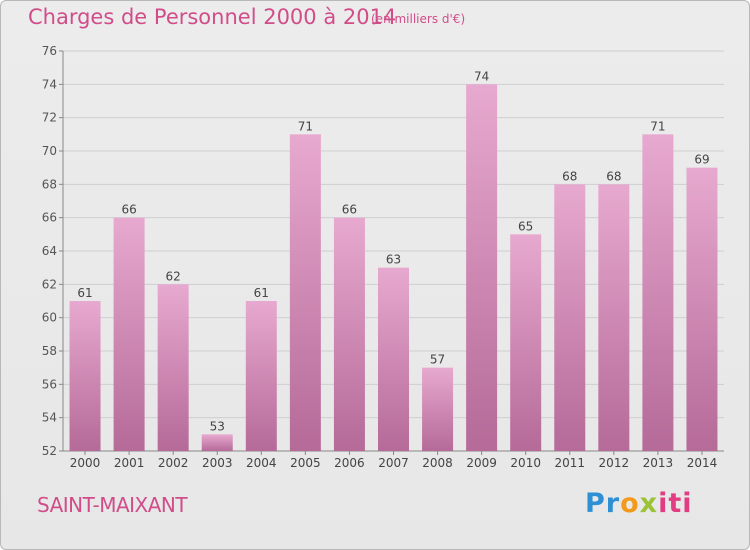 Image resolution: width=750 pixels, height=550 pixels. What do you see at coordinates (49, 151) in the screenshot?
I see `y-tick-label: 70` at bounding box center [49, 151].